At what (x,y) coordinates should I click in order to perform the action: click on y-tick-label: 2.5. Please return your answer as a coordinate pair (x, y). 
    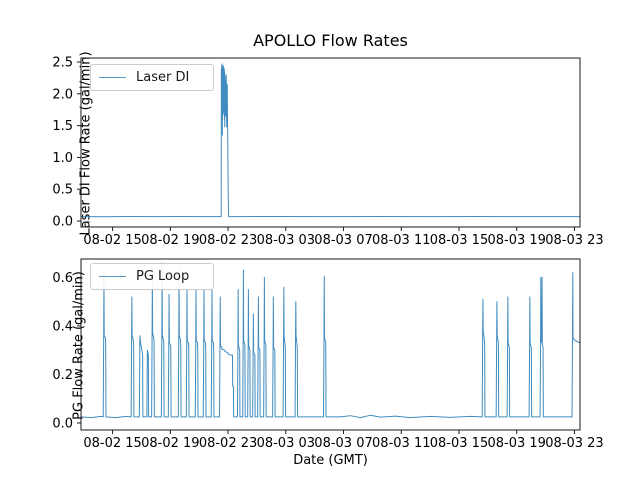
    Looking at the image, I should click on (62, 63).